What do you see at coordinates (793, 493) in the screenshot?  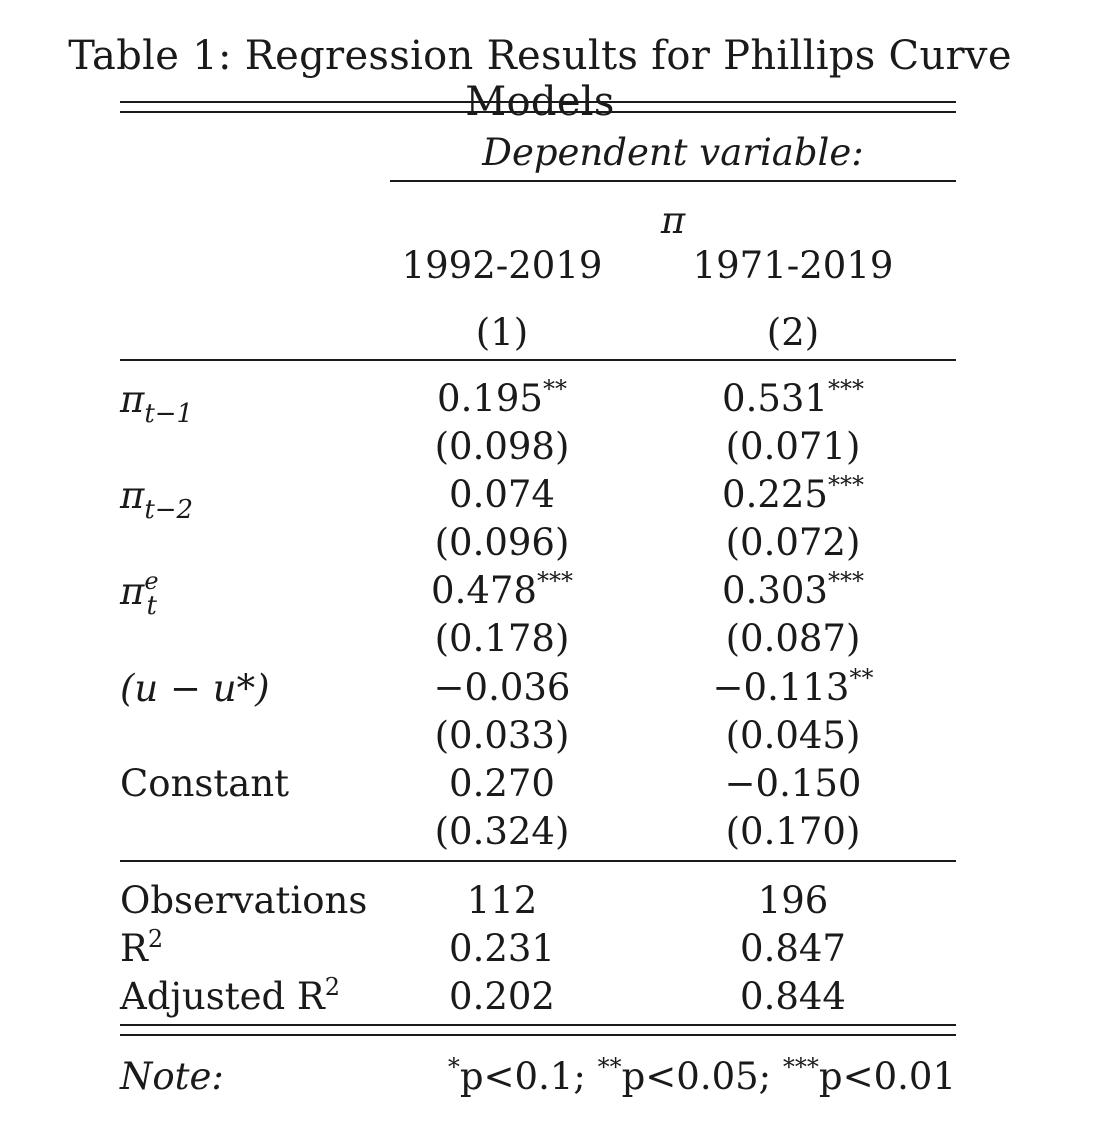 I see `coef-pi-t-minus-2-col2: 0.225***` at bounding box center [793, 493].